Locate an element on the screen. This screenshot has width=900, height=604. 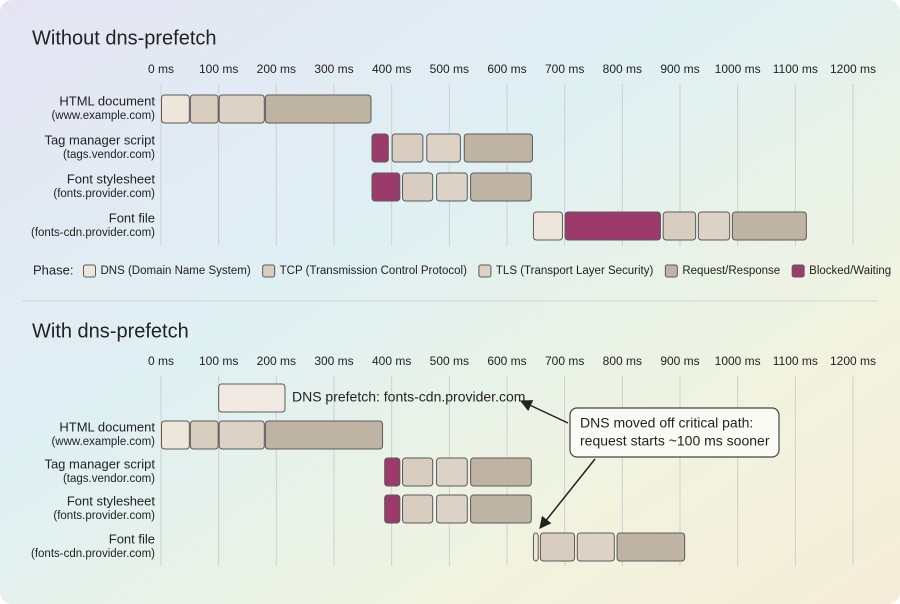
legend-label: TLS (Transport Layer Security) is located at coordinates (575, 271).